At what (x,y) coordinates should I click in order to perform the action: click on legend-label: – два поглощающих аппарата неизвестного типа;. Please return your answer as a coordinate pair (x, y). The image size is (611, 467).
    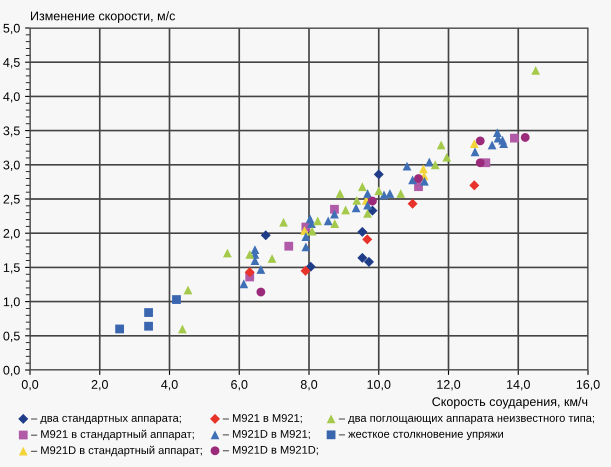
    Looking at the image, I should click on (466, 420).